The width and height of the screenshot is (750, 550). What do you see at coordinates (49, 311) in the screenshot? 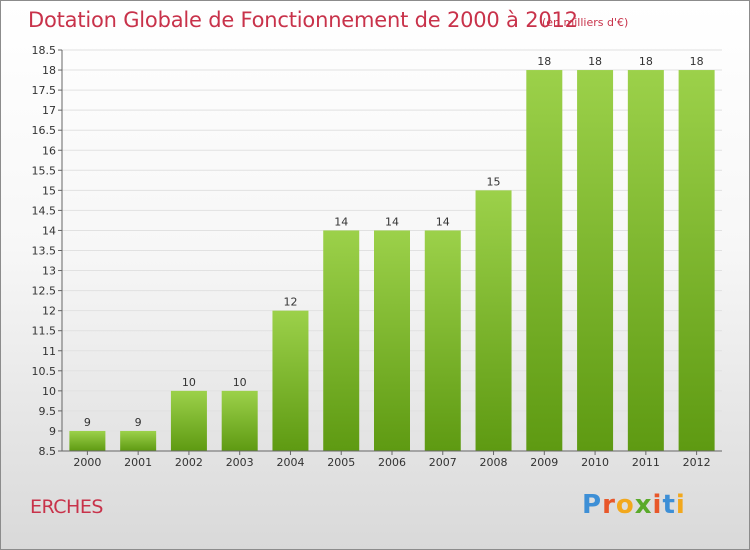
I see `y-tick-label-7: 12` at bounding box center [49, 311].